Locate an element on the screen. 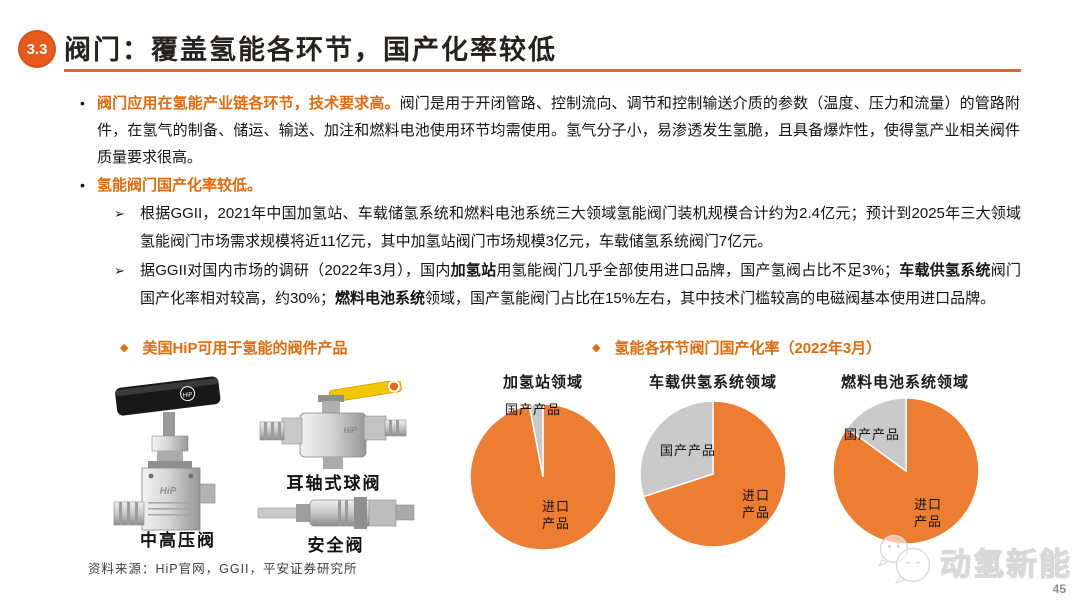 The width and height of the screenshot is (1080, 607). sub-bullet-2-seg-1: 加氢站 is located at coordinates (473, 270).